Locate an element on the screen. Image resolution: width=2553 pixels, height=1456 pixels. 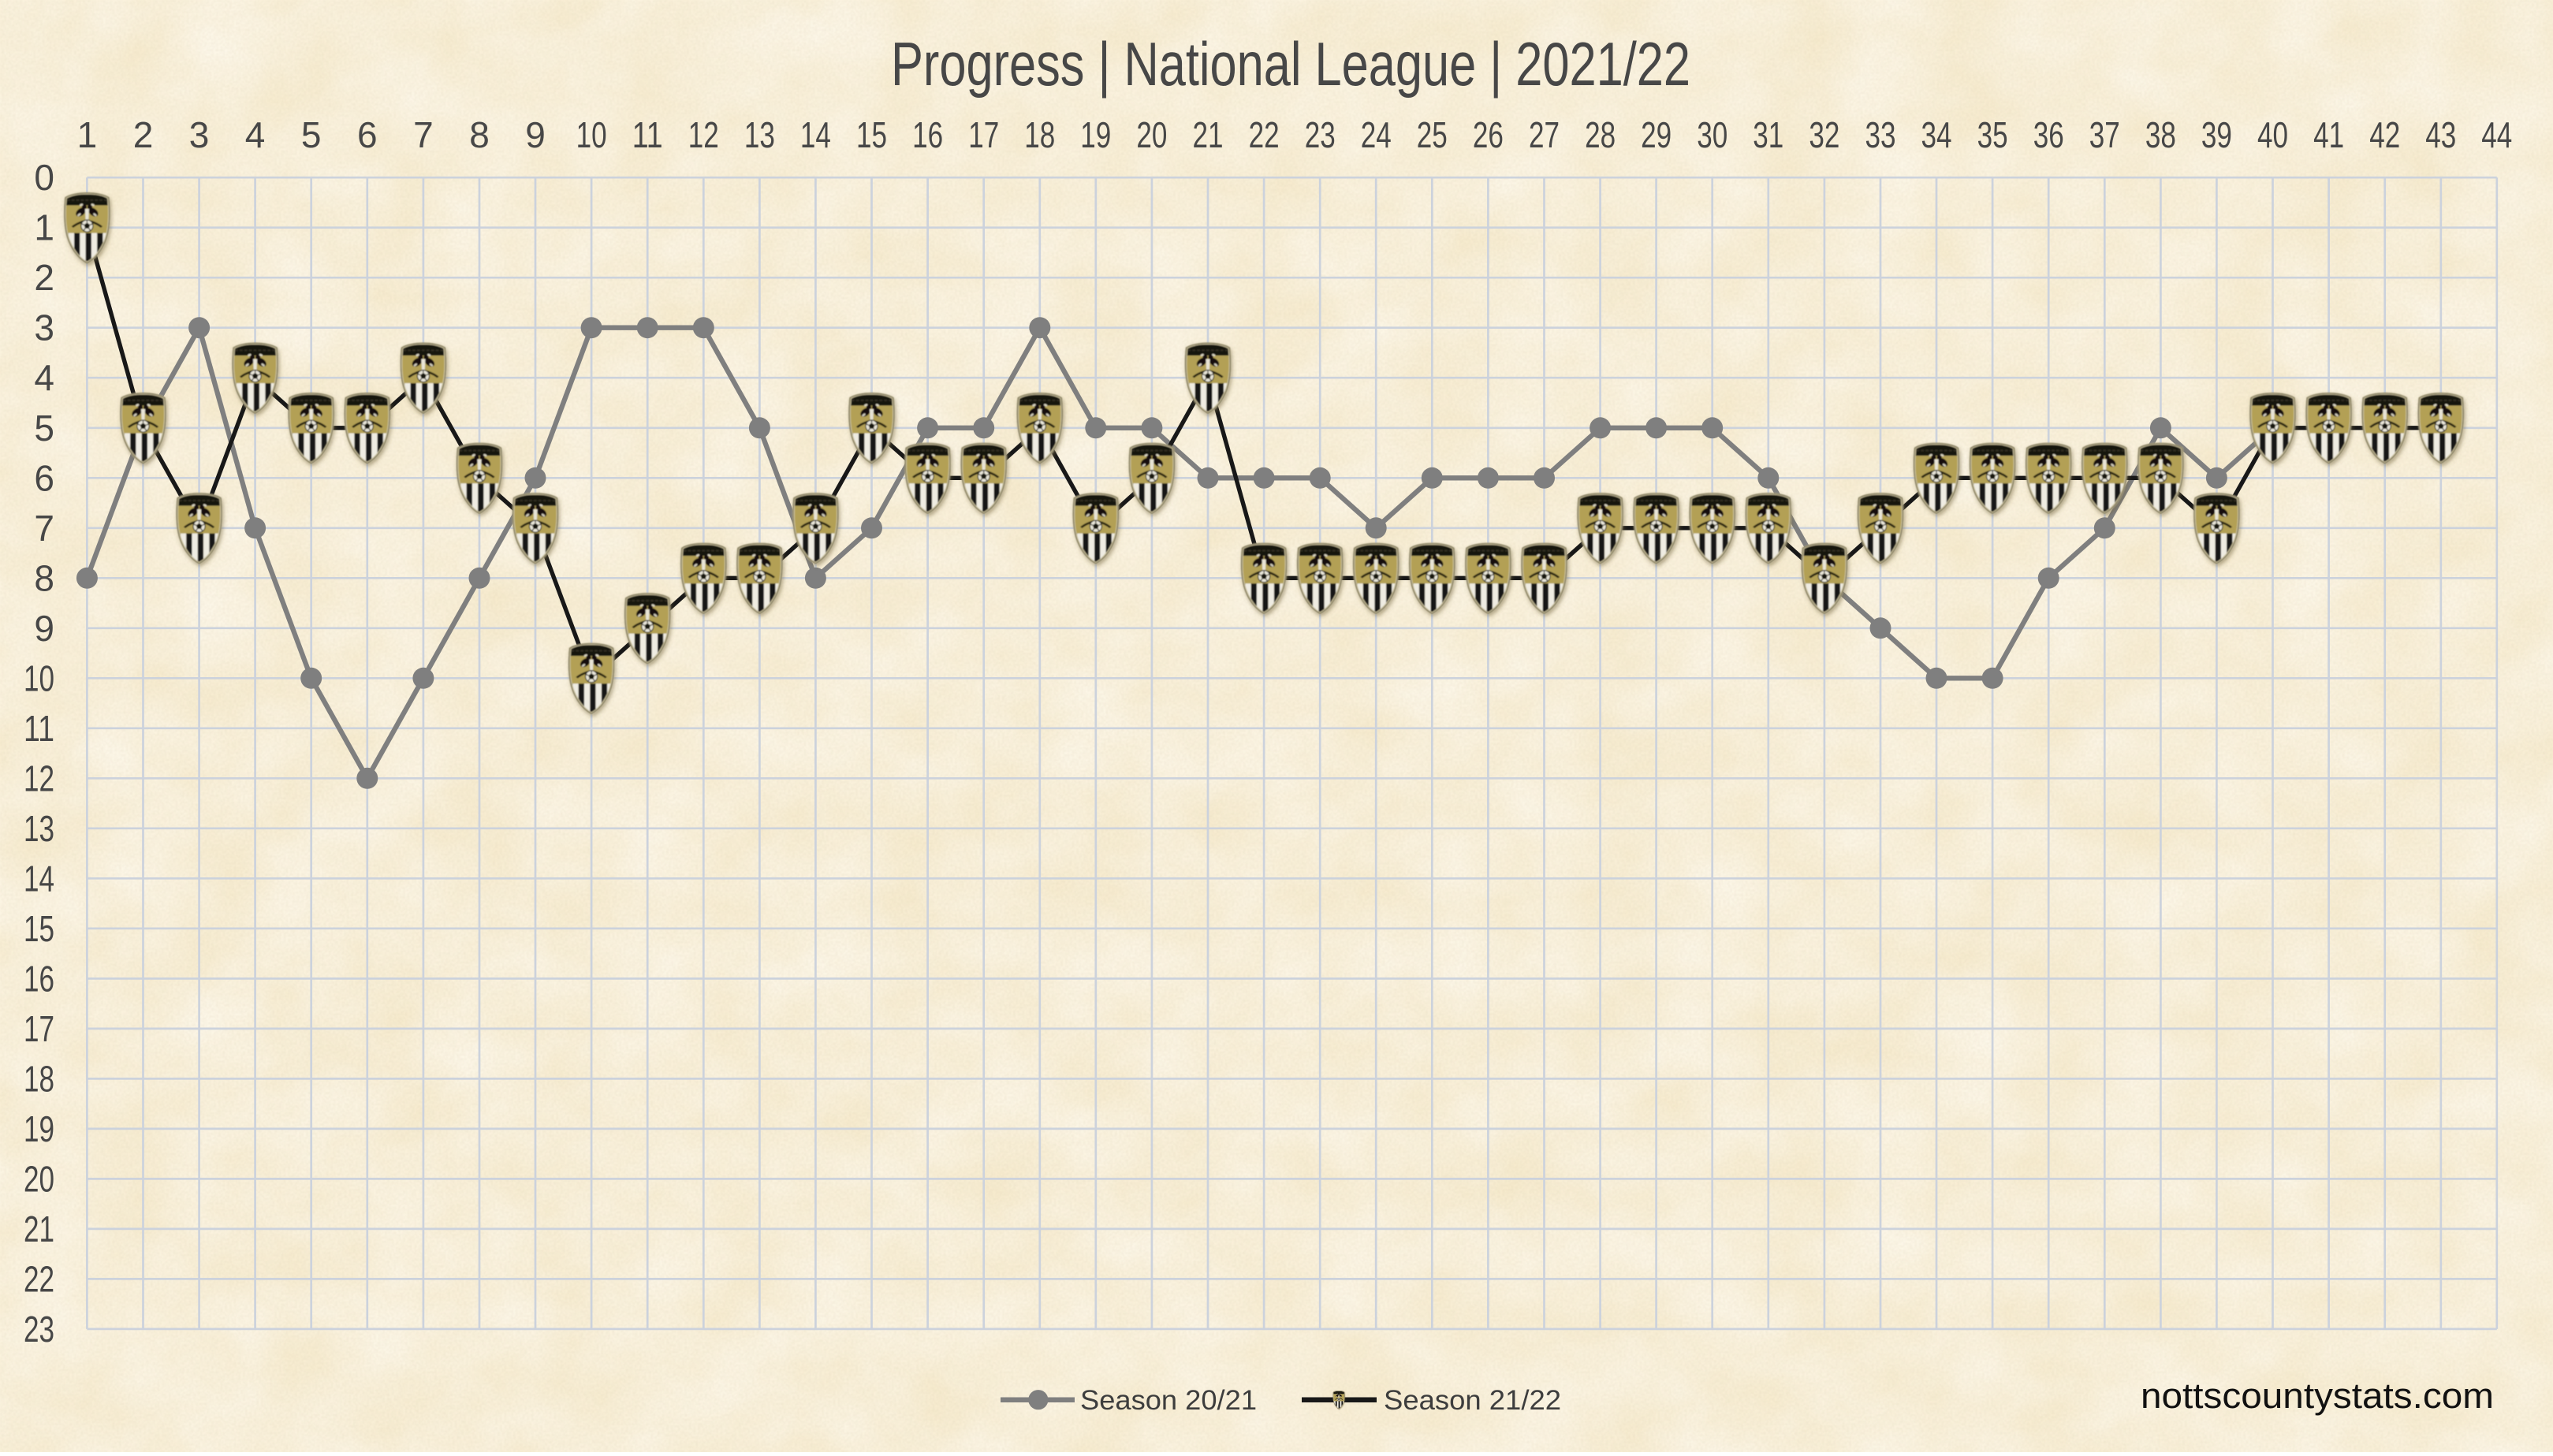
svg-text: 41 is located at coordinates (2328, 134).